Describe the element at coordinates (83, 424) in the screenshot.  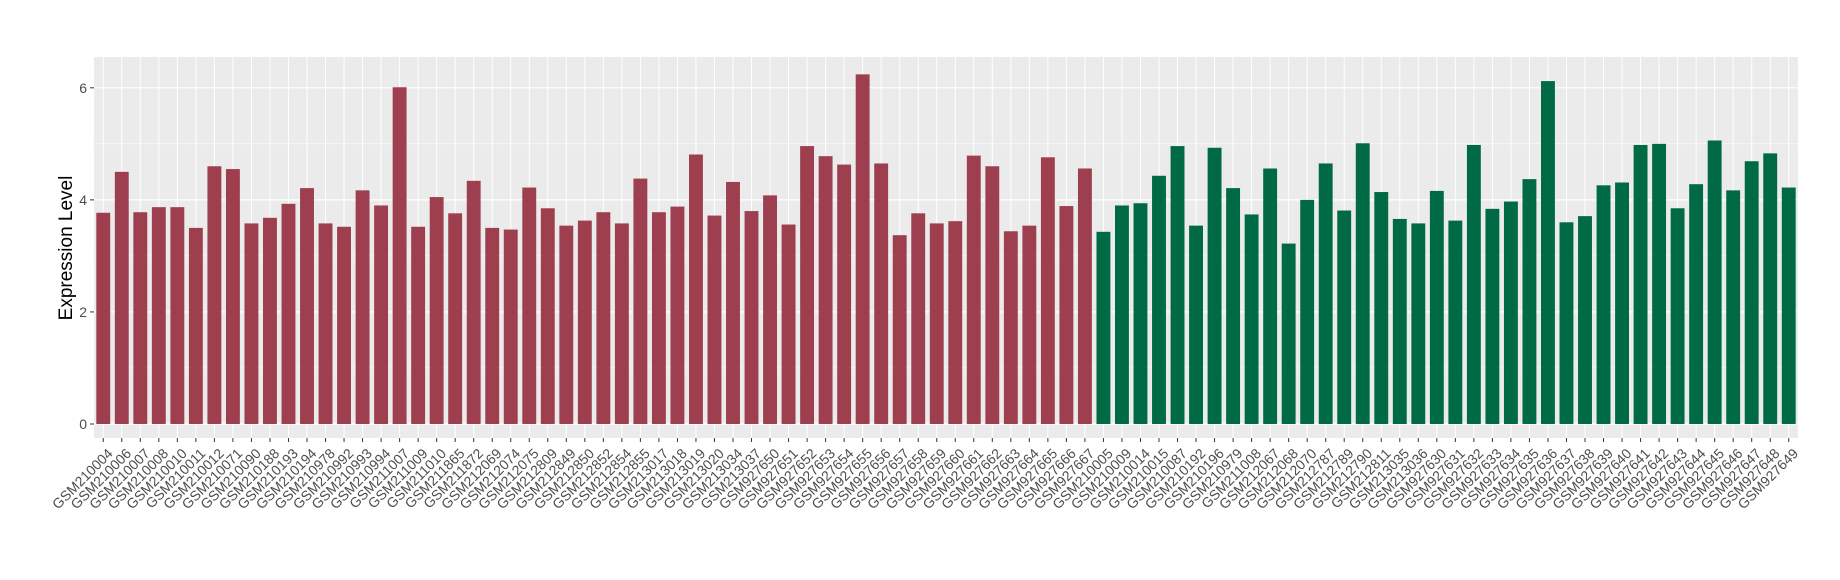
I see `y-tick-label: 0` at that location.